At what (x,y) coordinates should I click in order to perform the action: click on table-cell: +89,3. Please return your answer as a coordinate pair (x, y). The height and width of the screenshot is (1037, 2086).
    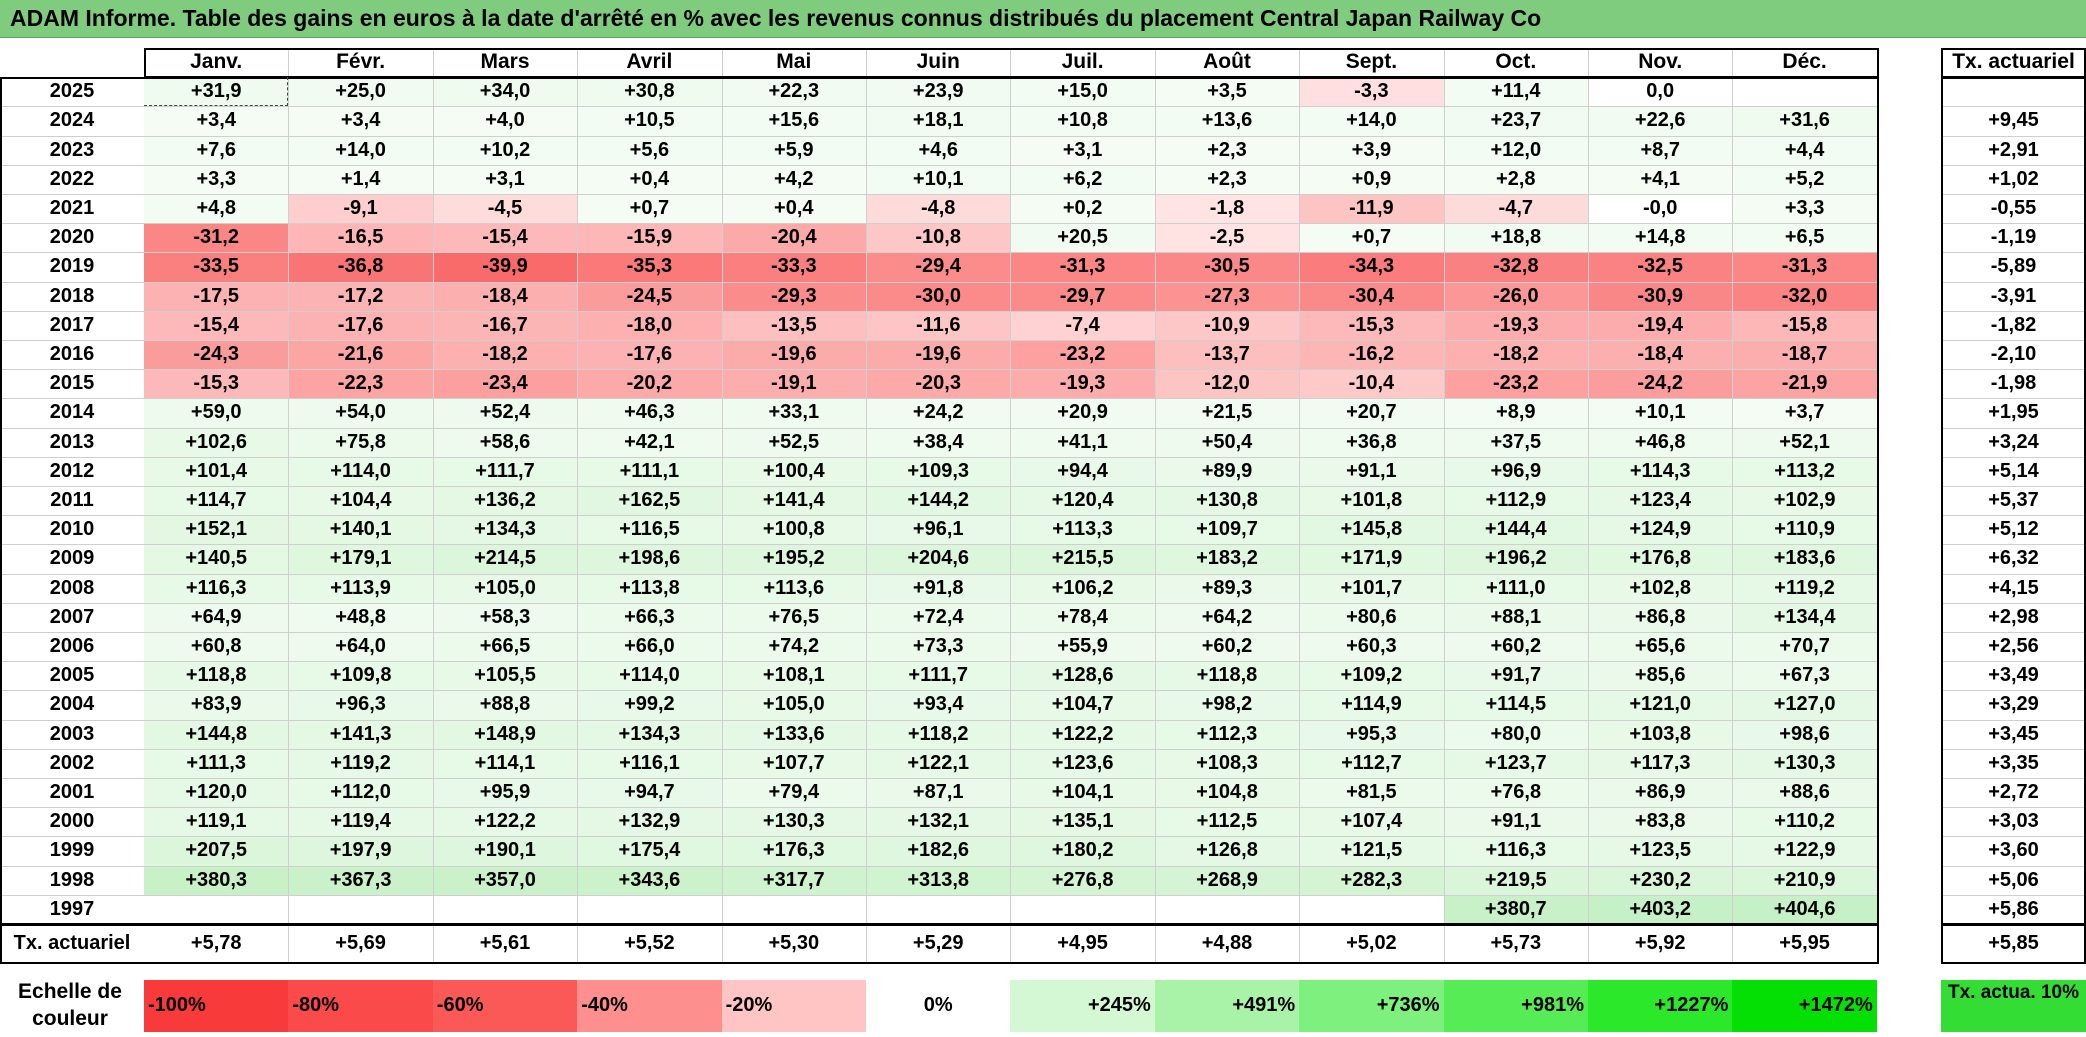
    Looking at the image, I should click on (1227, 588).